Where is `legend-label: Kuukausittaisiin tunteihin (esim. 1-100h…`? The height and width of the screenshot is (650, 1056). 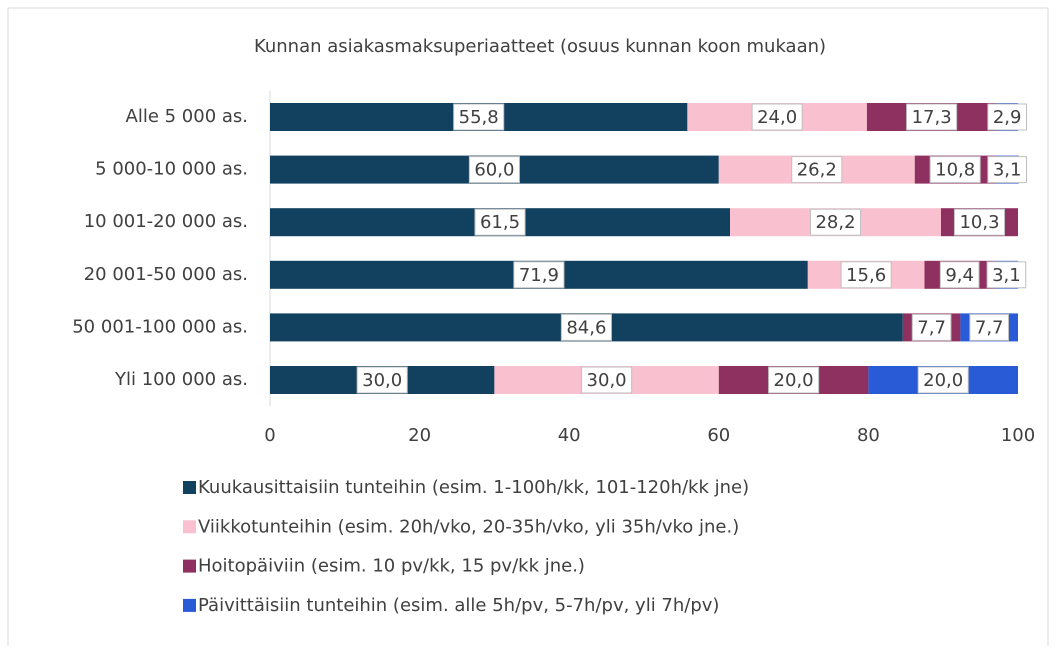 legend-label: Kuukausittaisiin tunteihin (esim. 1-100h… is located at coordinates (473, 487).